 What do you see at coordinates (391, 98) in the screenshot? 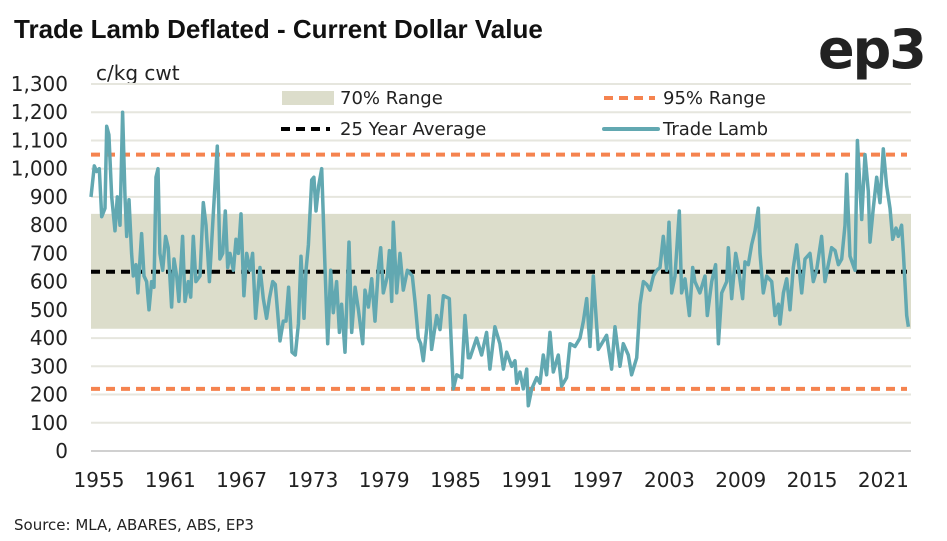
I see `legend-label-range70: 70% Range` at bounding box center [391, 98].